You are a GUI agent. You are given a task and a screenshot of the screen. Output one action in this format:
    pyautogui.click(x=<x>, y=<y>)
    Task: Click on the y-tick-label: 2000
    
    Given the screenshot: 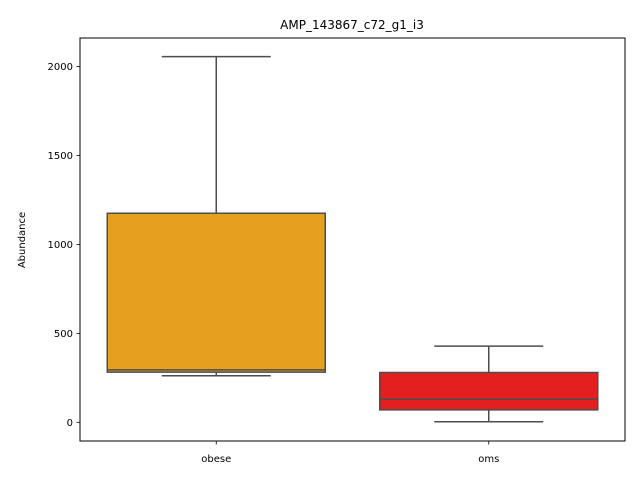 What is the action you would take?
    pyautogui.click(x=60, y=67)
    